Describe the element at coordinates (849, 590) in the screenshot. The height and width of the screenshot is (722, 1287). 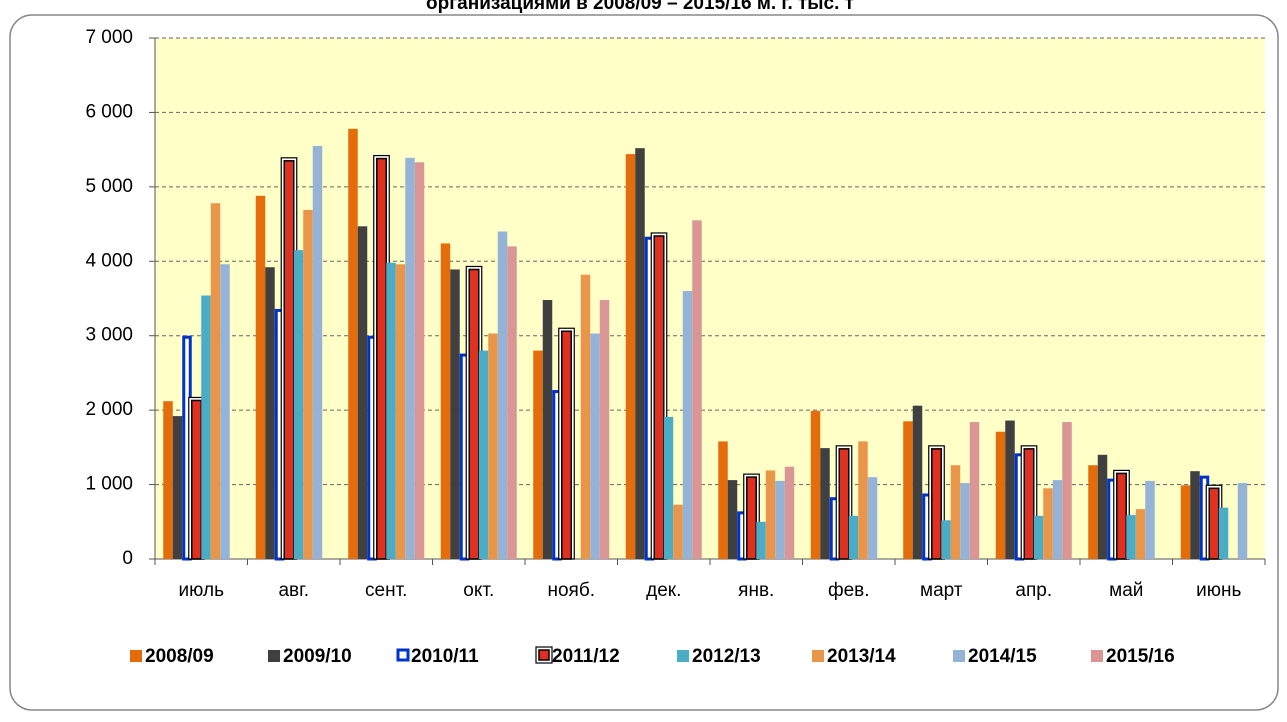
I see `x-tick-label: фев.` at that location.